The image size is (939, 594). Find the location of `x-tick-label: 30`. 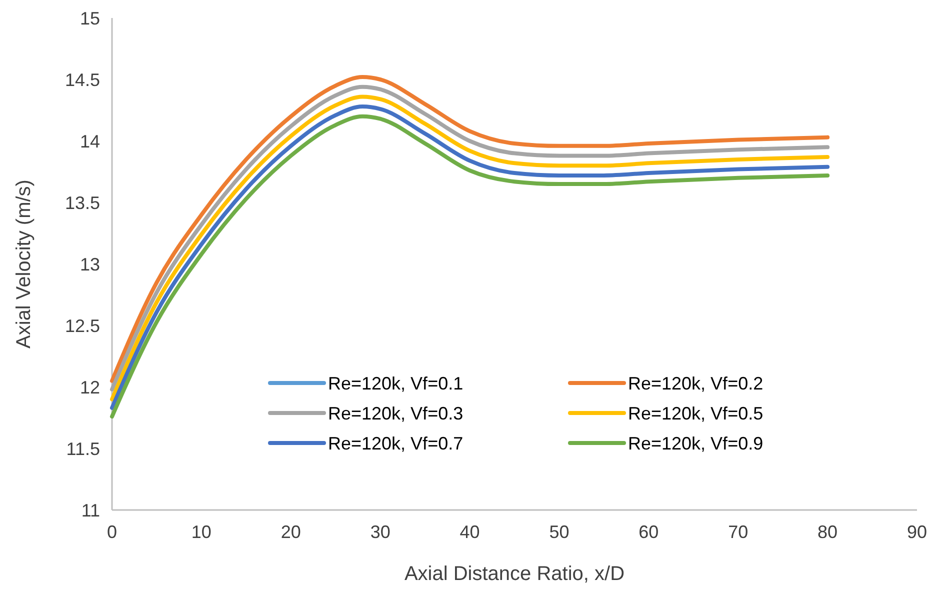

x-tick-label: 30 is located at coordinates (380, 532).